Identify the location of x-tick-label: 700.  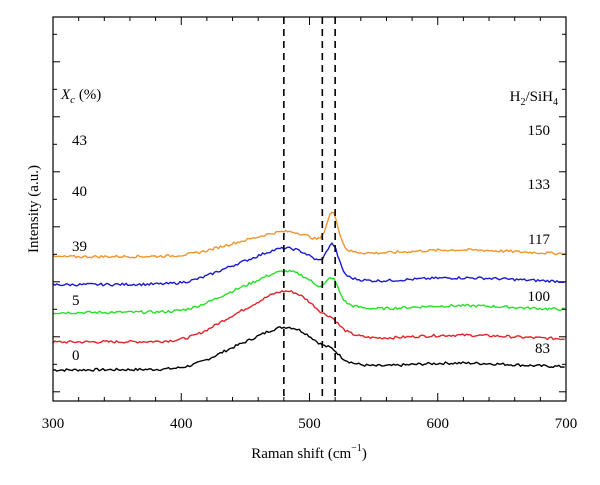
(566, 424).